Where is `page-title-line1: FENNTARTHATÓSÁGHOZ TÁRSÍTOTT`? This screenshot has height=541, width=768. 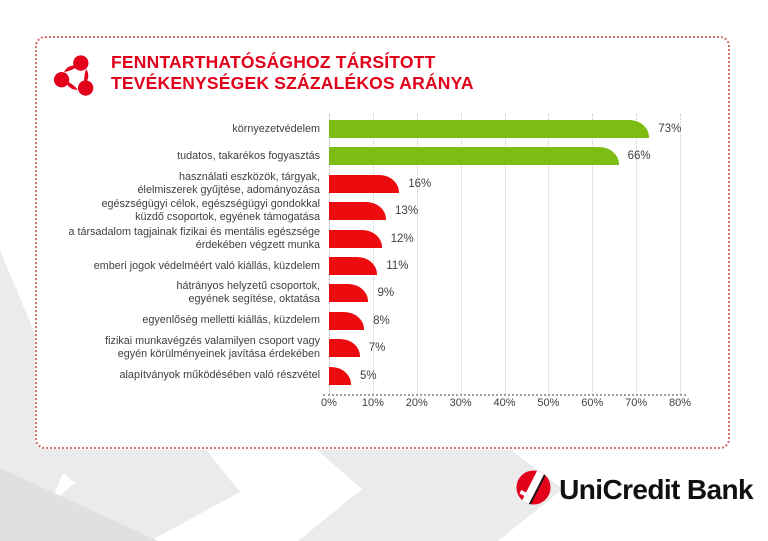
page-title-line1: FENNTARTHATÓSÁGHOZ TÁRSÍTOTT is located at coordinates (273, 62).